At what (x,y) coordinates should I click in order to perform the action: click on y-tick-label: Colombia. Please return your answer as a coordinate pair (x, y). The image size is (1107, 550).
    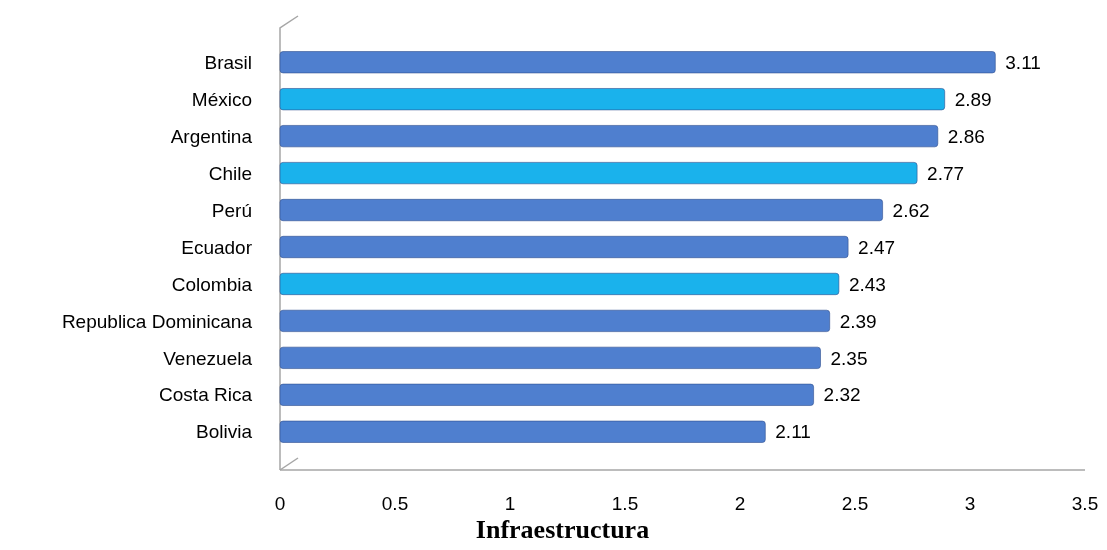
    Looking at the image, I should click on (212, 284).